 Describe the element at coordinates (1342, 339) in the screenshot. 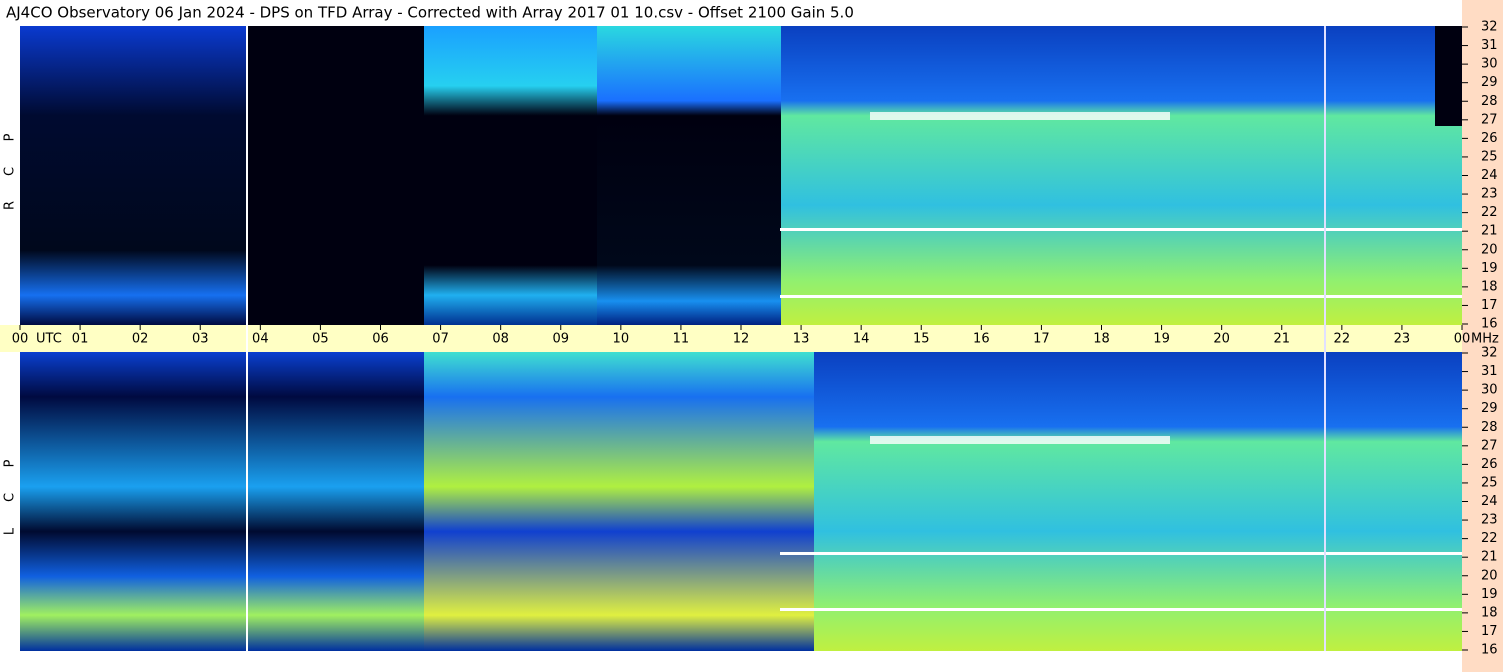

I see `time-tick-label: 22` at that location.